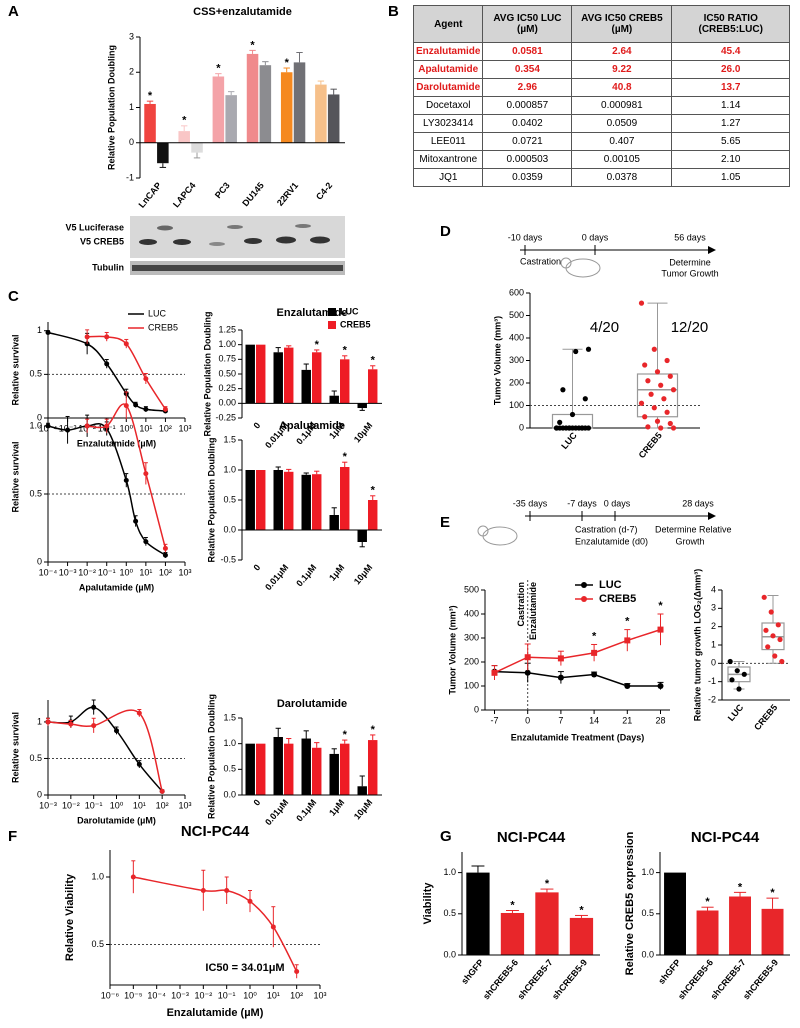 The width and height of the screenshot is (800, 1028). Describe the element at coordinates (227, 359) in the screenshot. I see `y-tick-label: 0.75` at that location.